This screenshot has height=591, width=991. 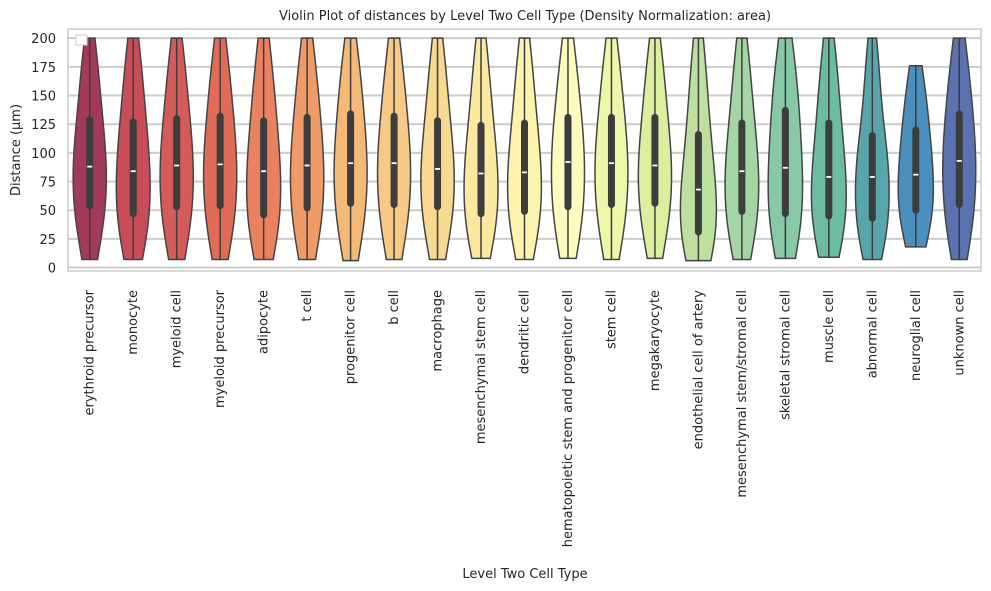 I want to click on y-axis-ticks: 0 25 50 75 100 125 150 175 200, so click(x=43, y=154).